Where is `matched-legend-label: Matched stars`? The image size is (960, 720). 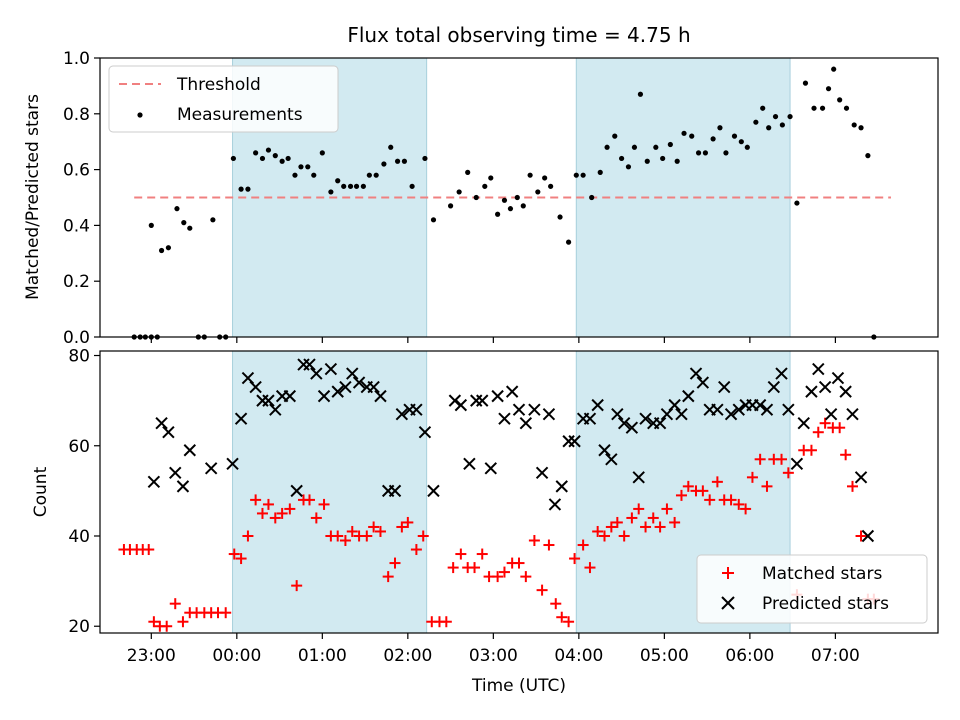
matched-legend-label: Matched stars is located at coordinates (822, 574).